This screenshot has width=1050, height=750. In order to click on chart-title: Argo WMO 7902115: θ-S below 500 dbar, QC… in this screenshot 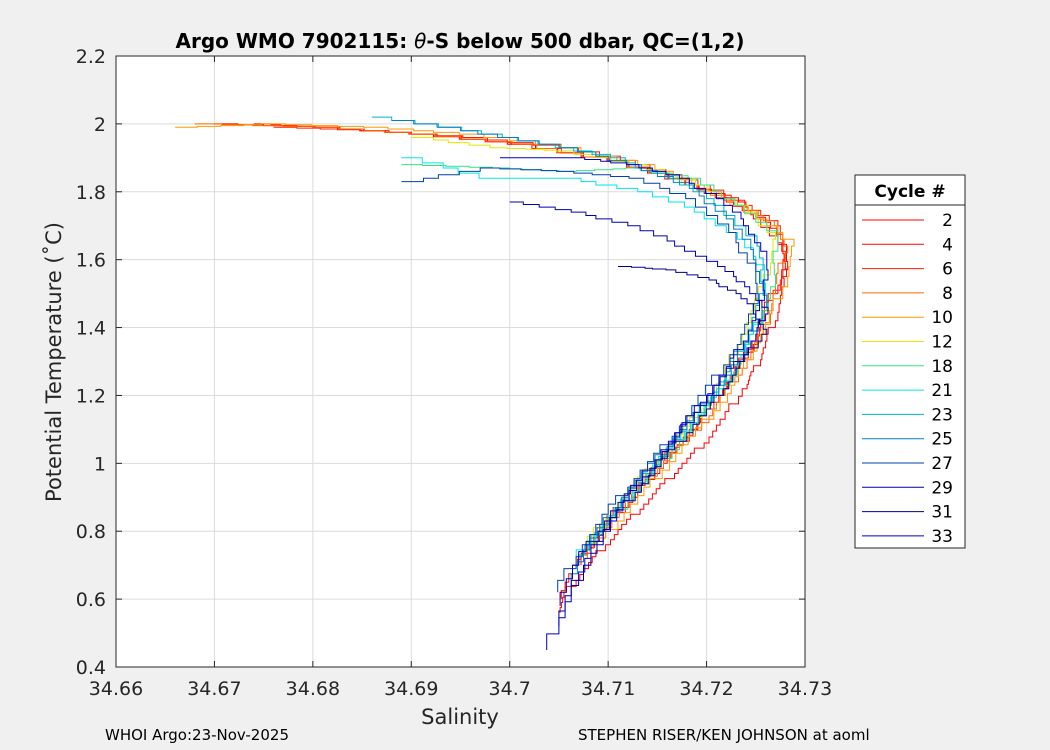, I will do `click(460, 41)`.